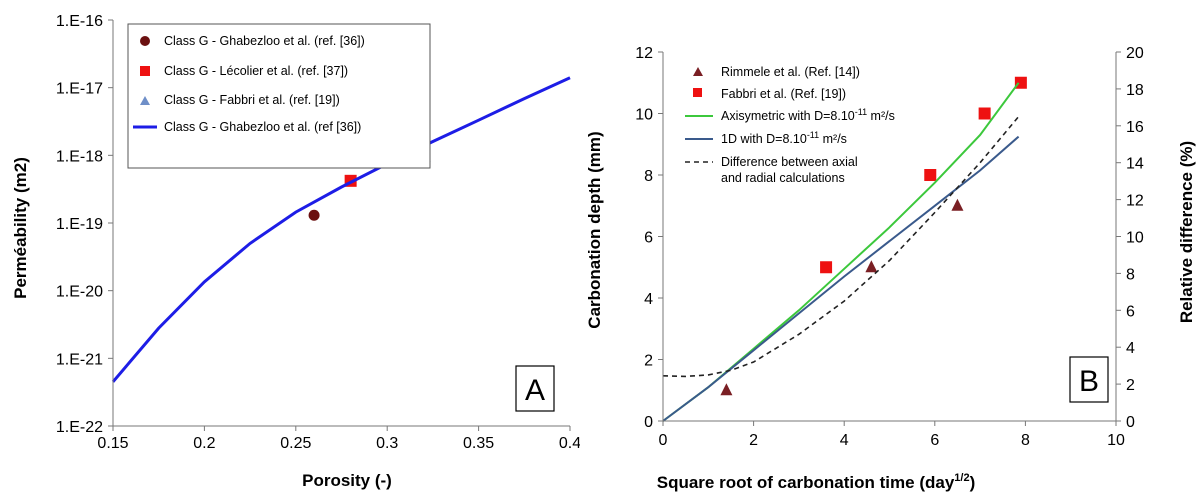  What do you see at coordinates (347, 480) in the screenshot?
I see `a-x-axis-label: Porosity (-)` at bounding box center [347, 480].